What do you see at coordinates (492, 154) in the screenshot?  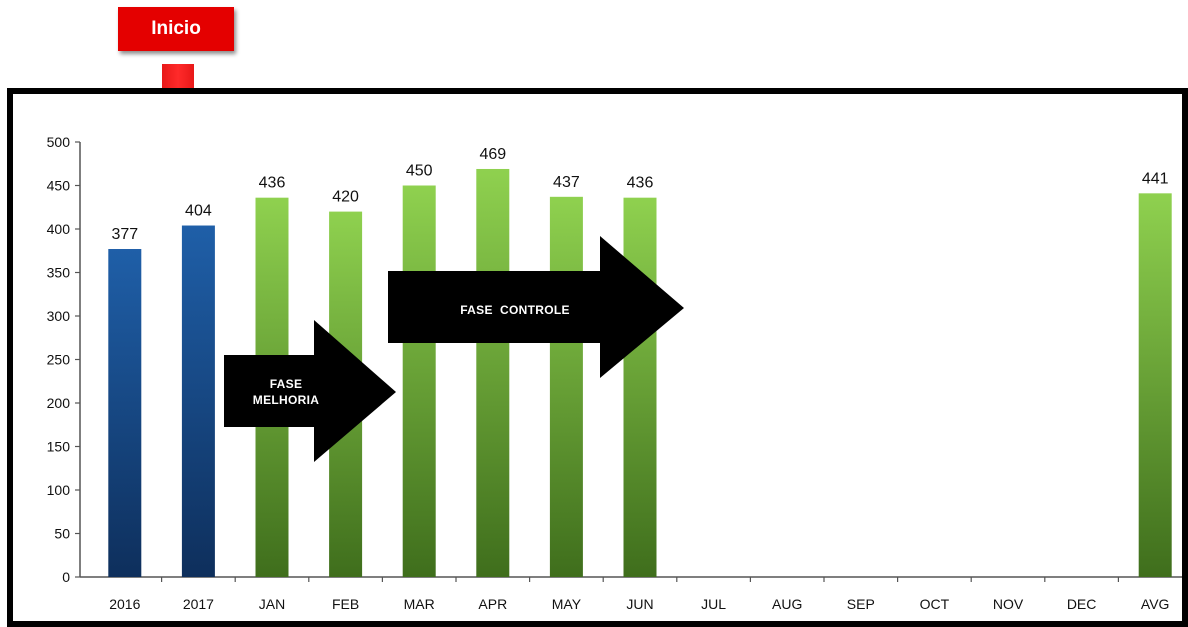 I see `data-label: 469` at bounding box center [492, 154].